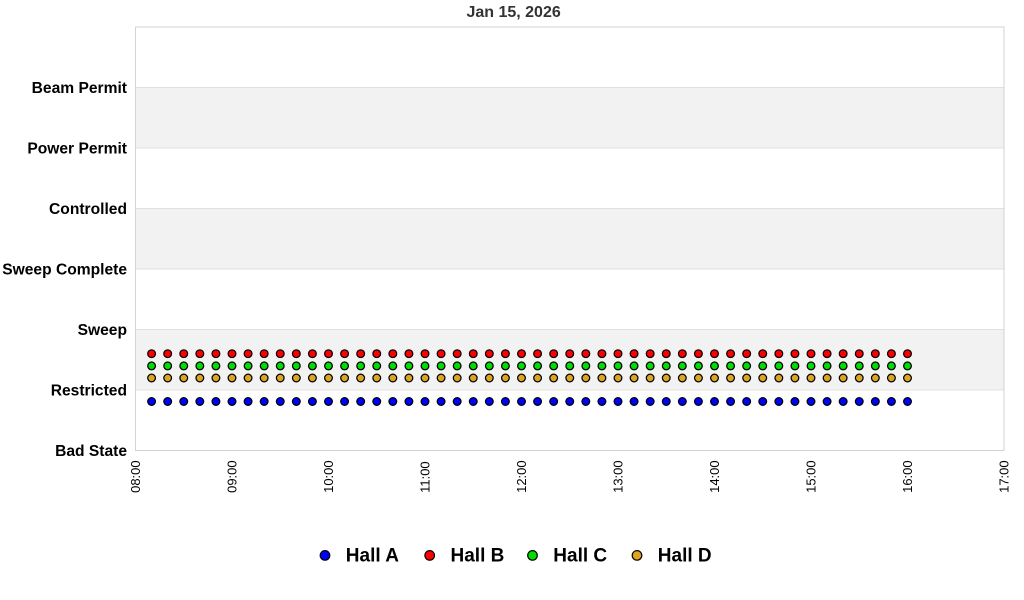 Image resolution: width=1024 pixels, height=600 pixels. Describe the element at coordinates (102, 330) in the screenshot. I see `svg-text: Sweep` at that location.